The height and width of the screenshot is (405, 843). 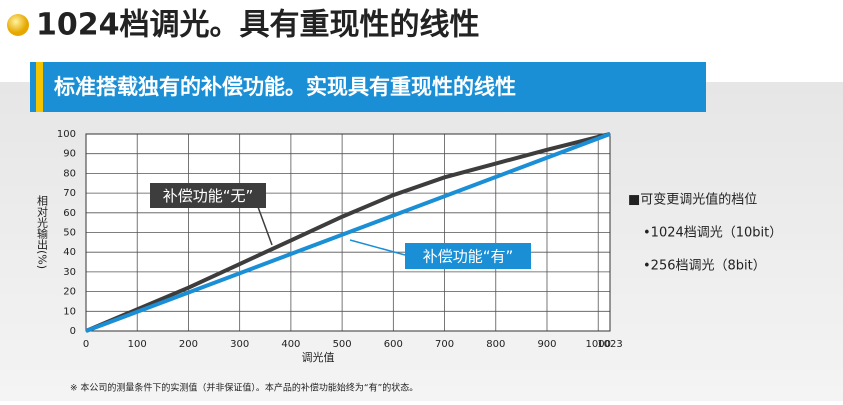 I want to click on x-tick-label: 200, so click(x=188, y=344).